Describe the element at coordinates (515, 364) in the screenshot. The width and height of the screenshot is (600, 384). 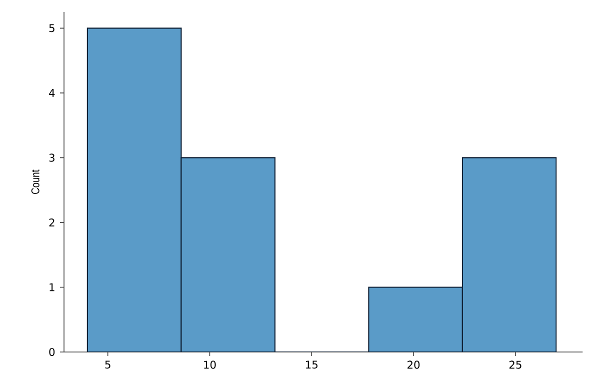
I see `x-tick-label: 25` at that location.